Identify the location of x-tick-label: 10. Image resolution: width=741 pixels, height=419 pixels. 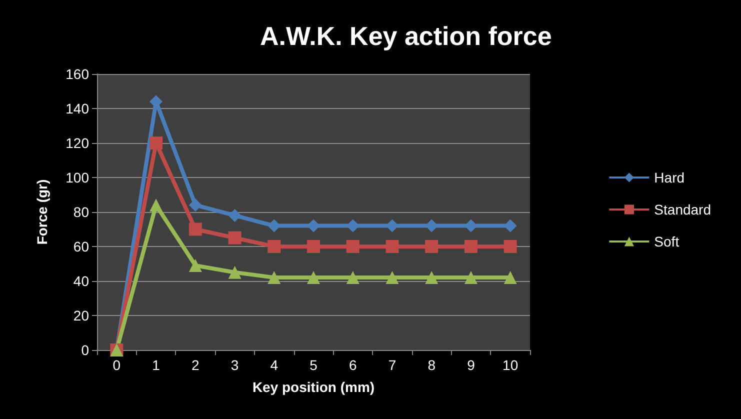
(510, 365).